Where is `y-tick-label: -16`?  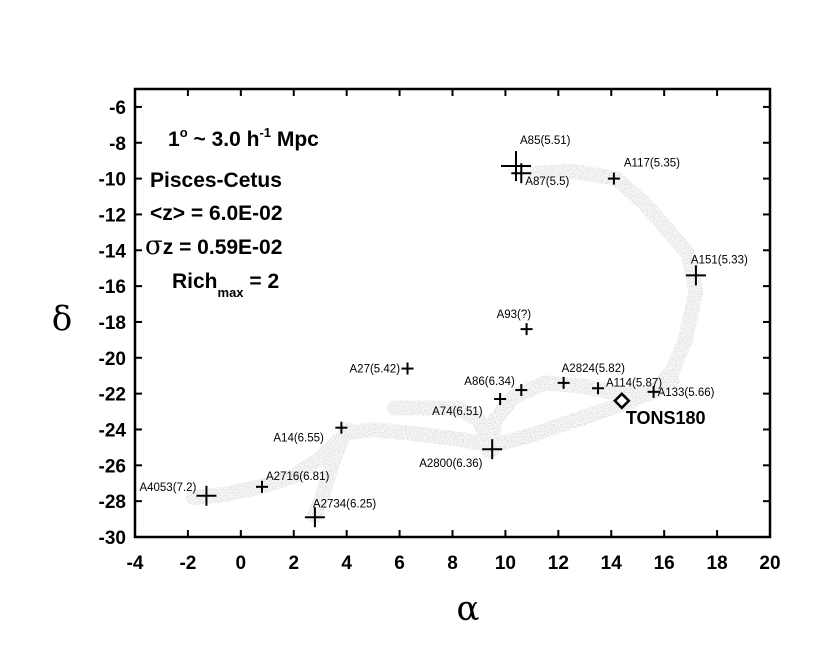 y-tick-label: -16 is located at coordinates (112, 287).